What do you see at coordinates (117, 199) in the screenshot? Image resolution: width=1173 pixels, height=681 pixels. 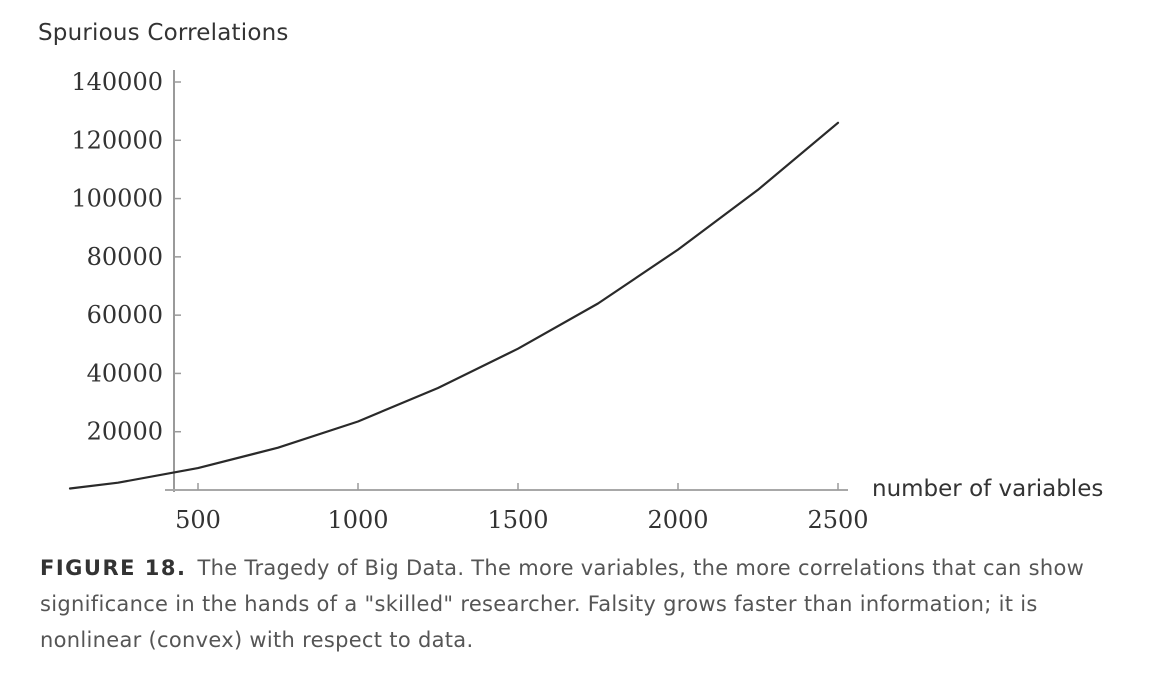 I see `y-tick-label: 100000` at bounding box center [117, 199].